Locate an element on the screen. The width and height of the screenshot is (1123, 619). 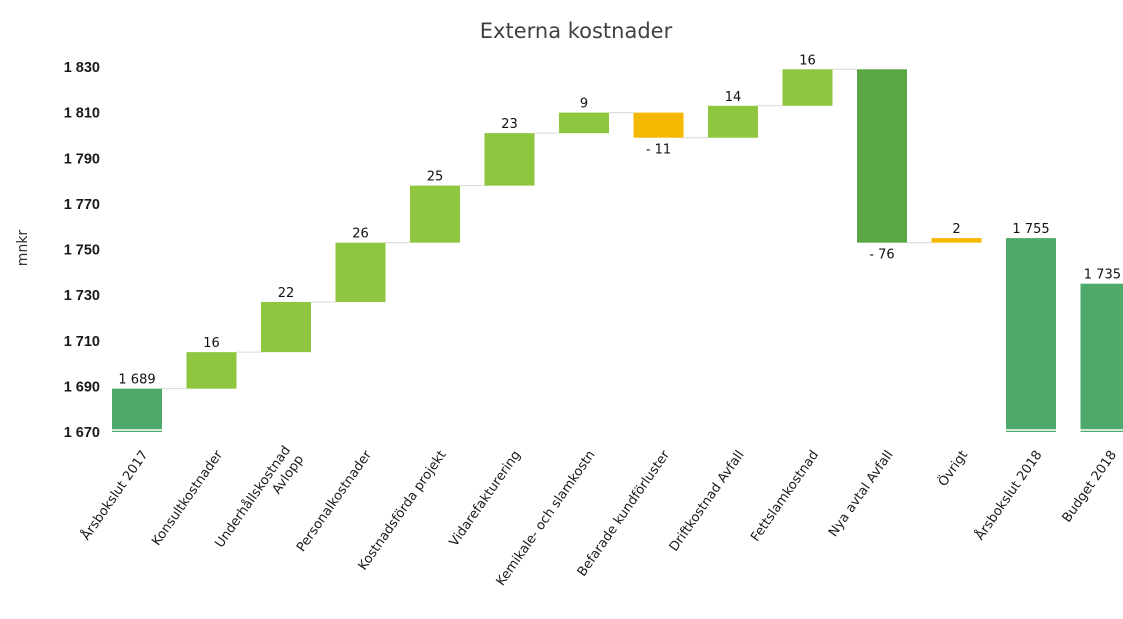
chart-title: Externa kostnader is located at coordinates (576, 31).